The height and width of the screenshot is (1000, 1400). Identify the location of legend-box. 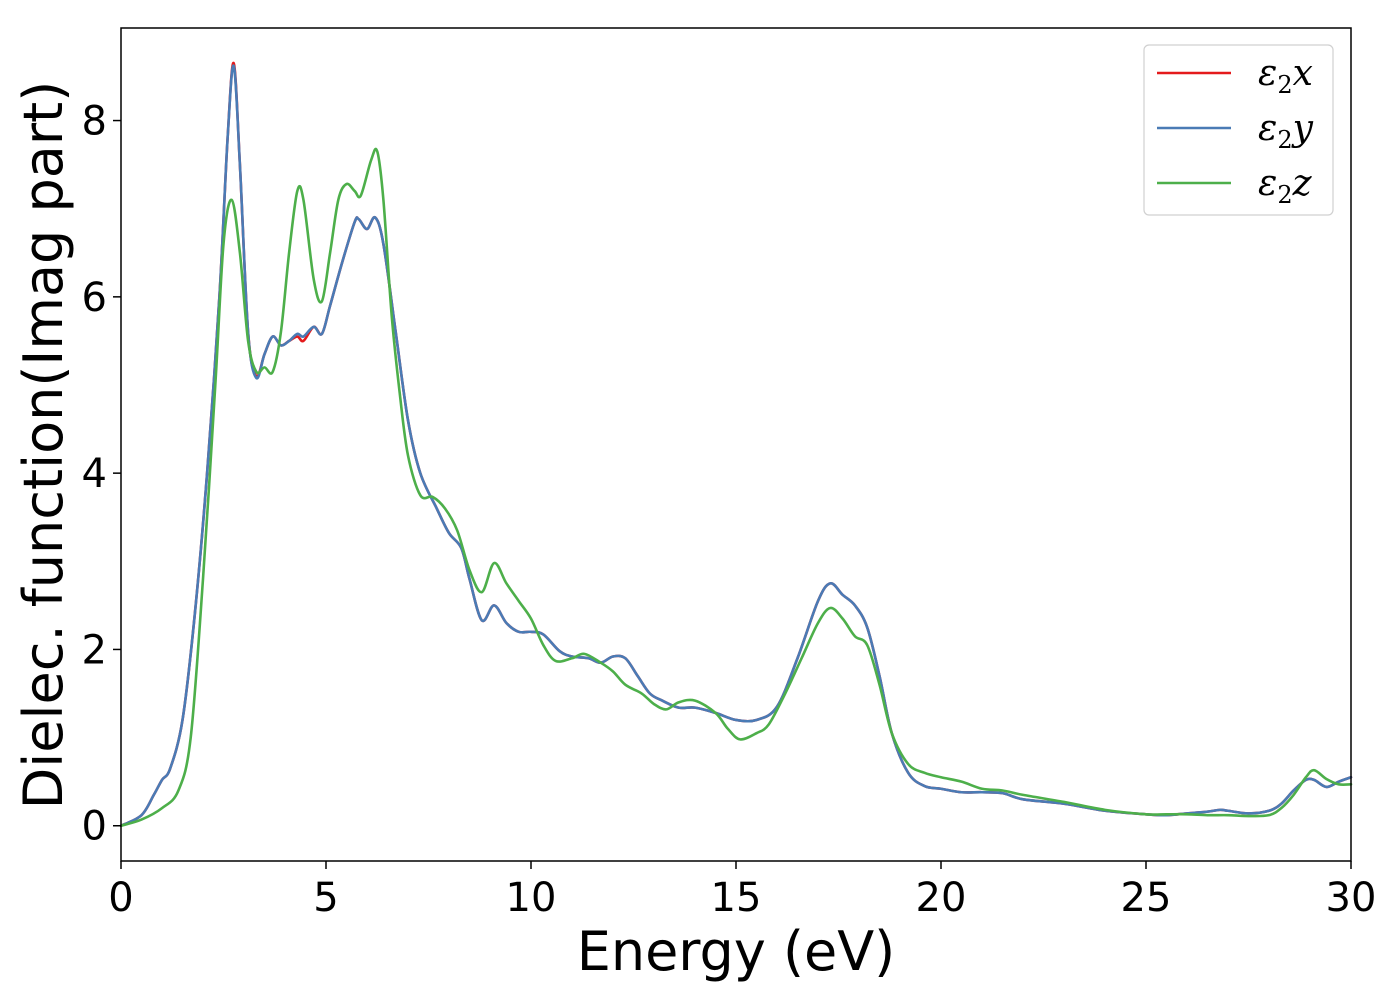
(1238, 130).